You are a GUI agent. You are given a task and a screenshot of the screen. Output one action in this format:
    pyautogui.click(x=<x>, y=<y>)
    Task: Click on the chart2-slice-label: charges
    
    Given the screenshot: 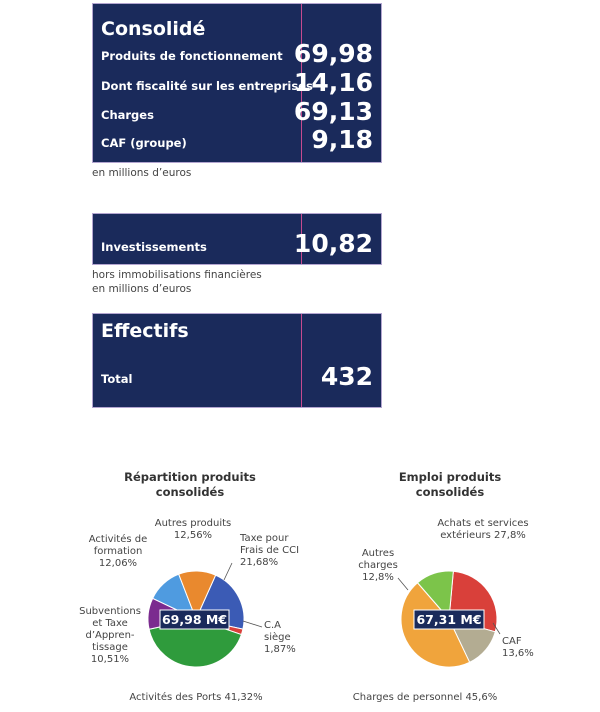 What is the action you would take?
    pyautogui.click(x=378, y=565)
    